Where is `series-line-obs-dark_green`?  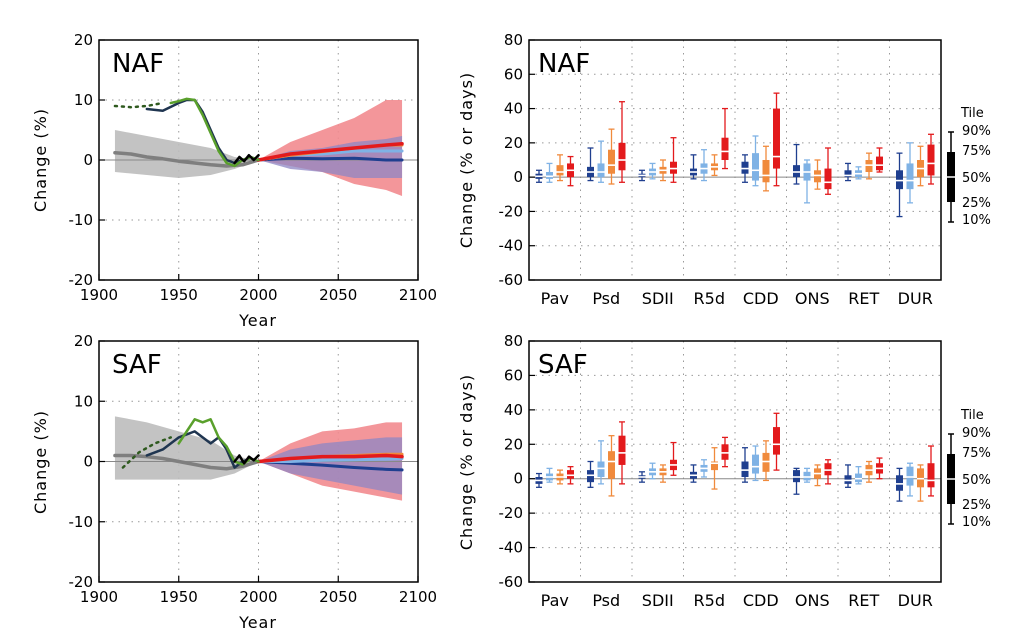
series-line-obs-dark_green is located at coordinates (147, 452).